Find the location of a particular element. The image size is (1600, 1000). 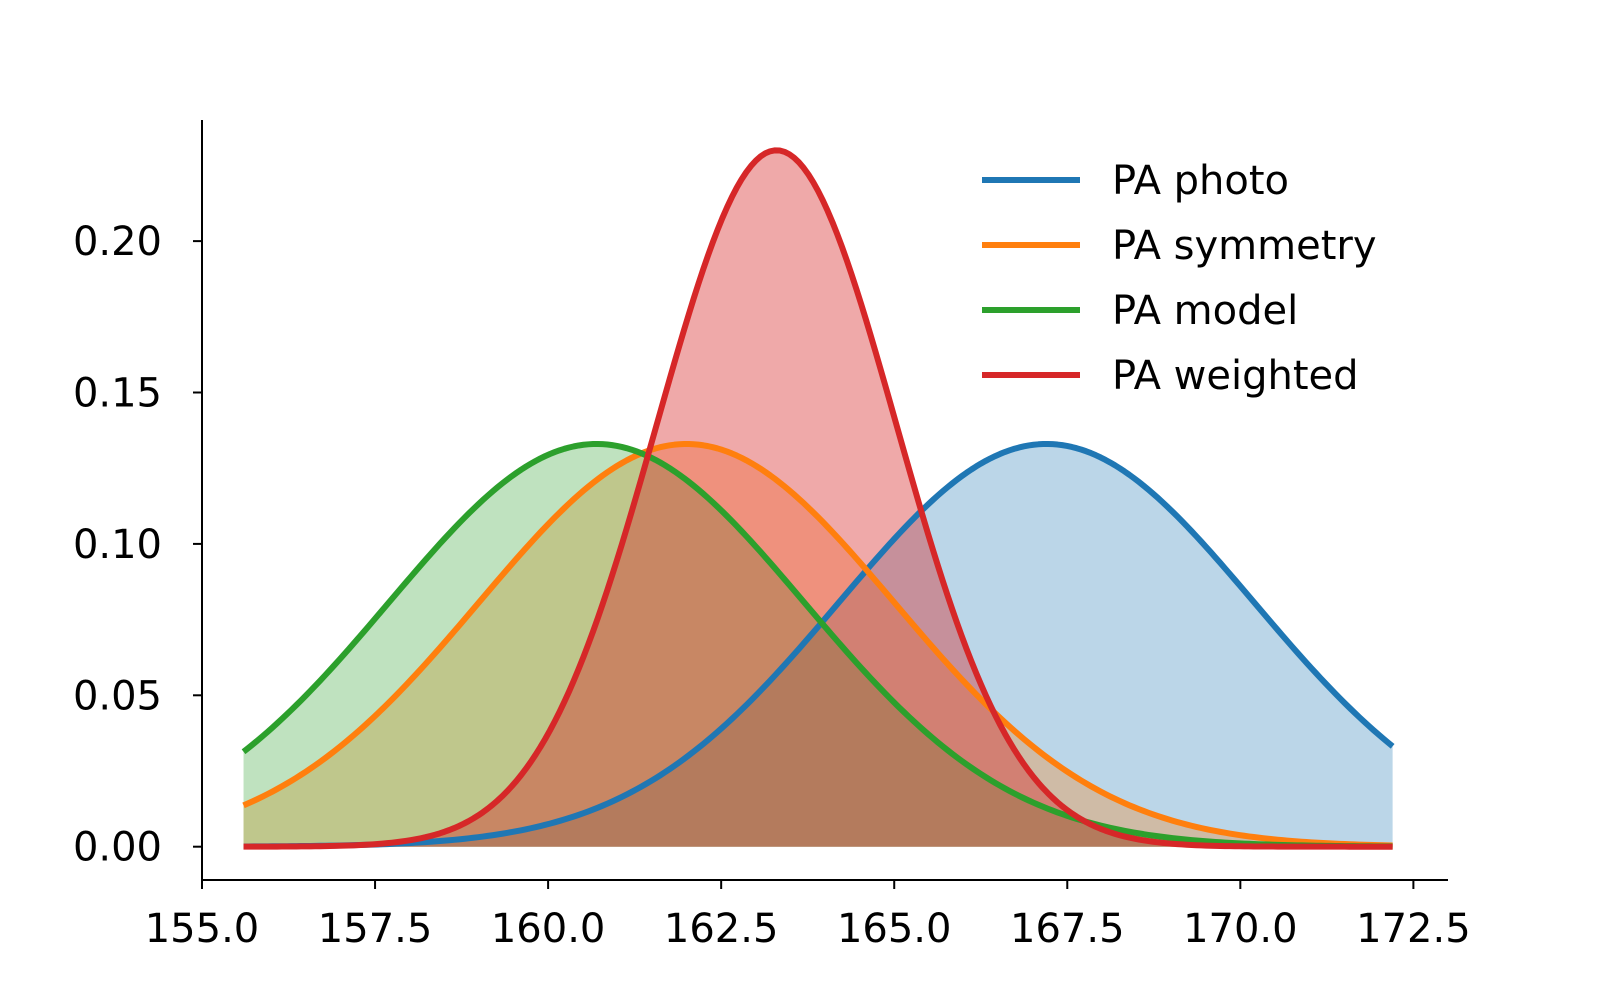

x-tick-label: 160.0 is located at coordinates (548, 929).